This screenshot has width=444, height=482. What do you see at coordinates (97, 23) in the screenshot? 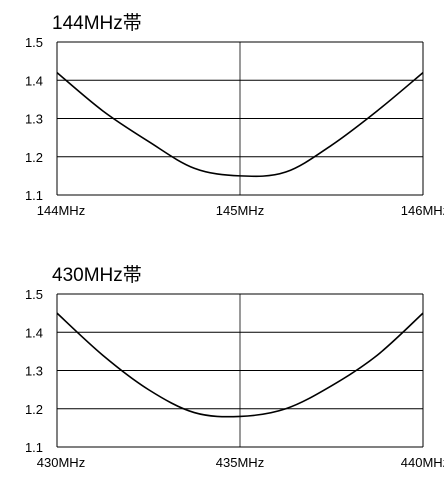
I see `chart-title: 144MHz帯` at bounding box center [97, 23].